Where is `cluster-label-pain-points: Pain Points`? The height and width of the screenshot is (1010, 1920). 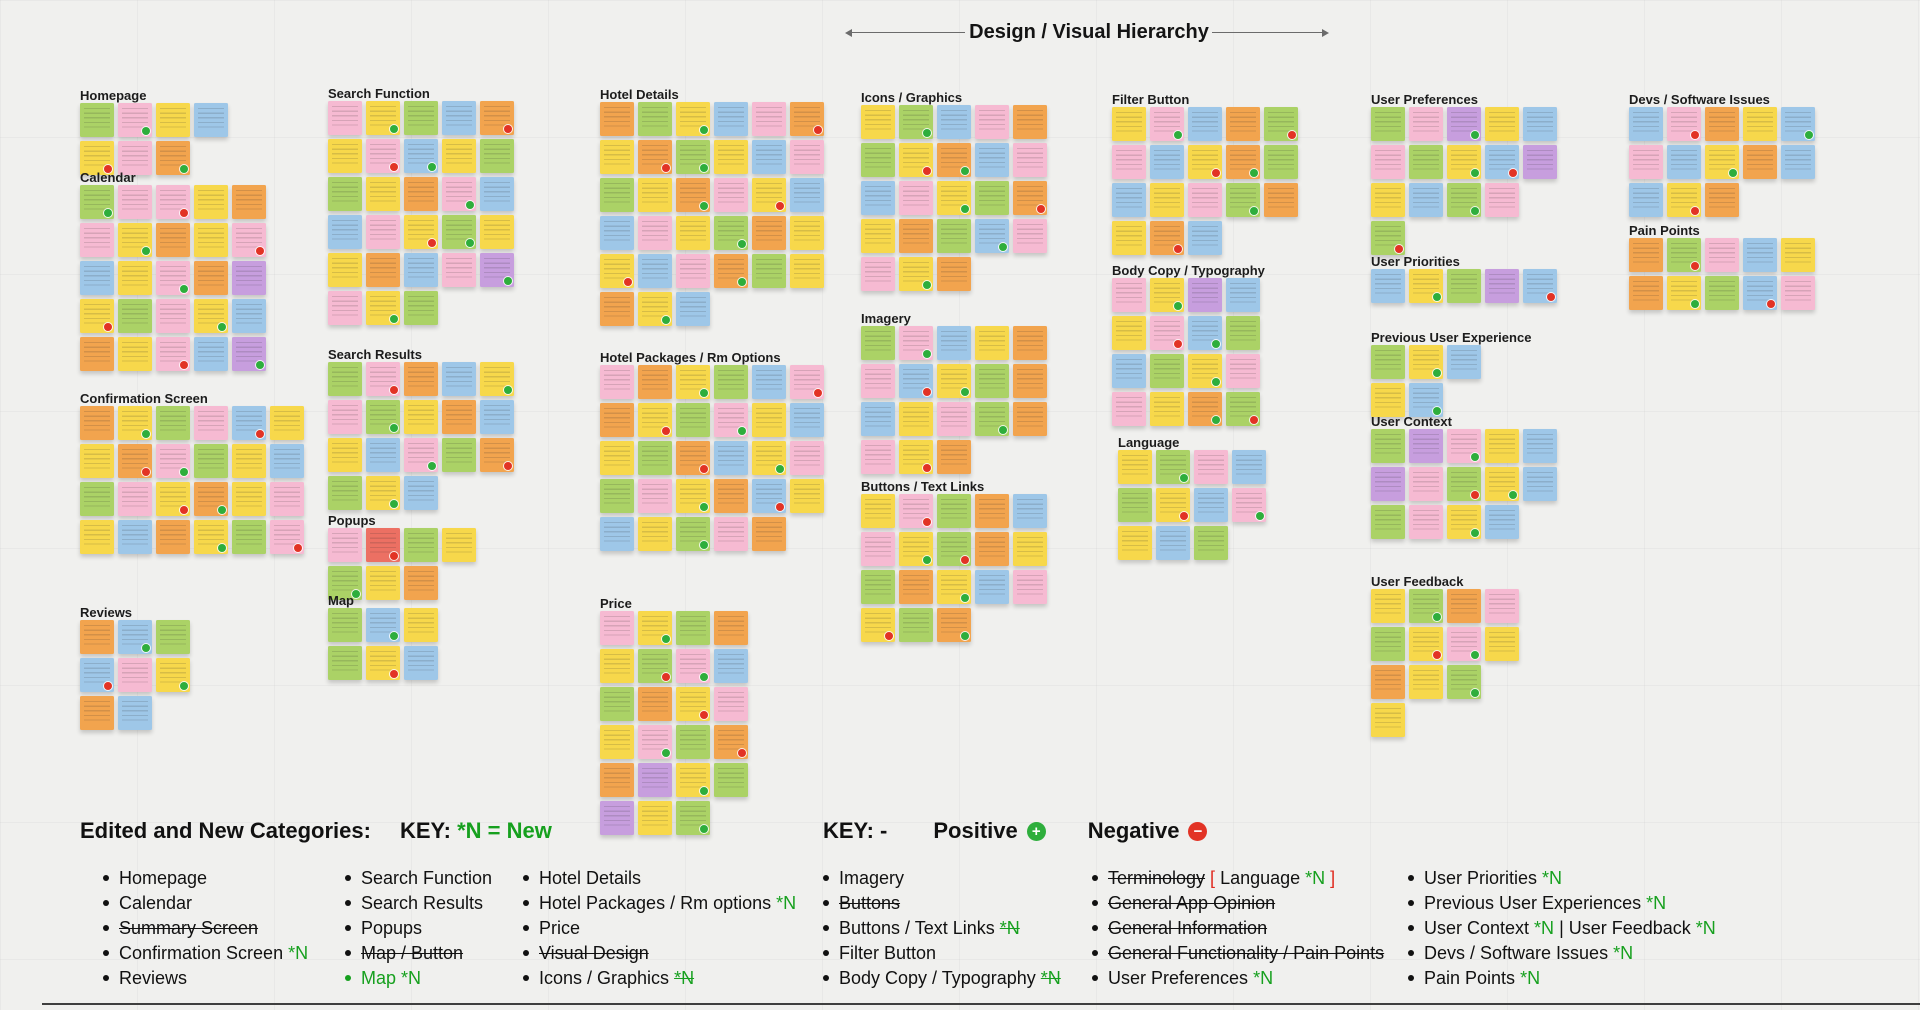
cluster-label-pain-points: Pain Points is located at coordinates (1664, 230).